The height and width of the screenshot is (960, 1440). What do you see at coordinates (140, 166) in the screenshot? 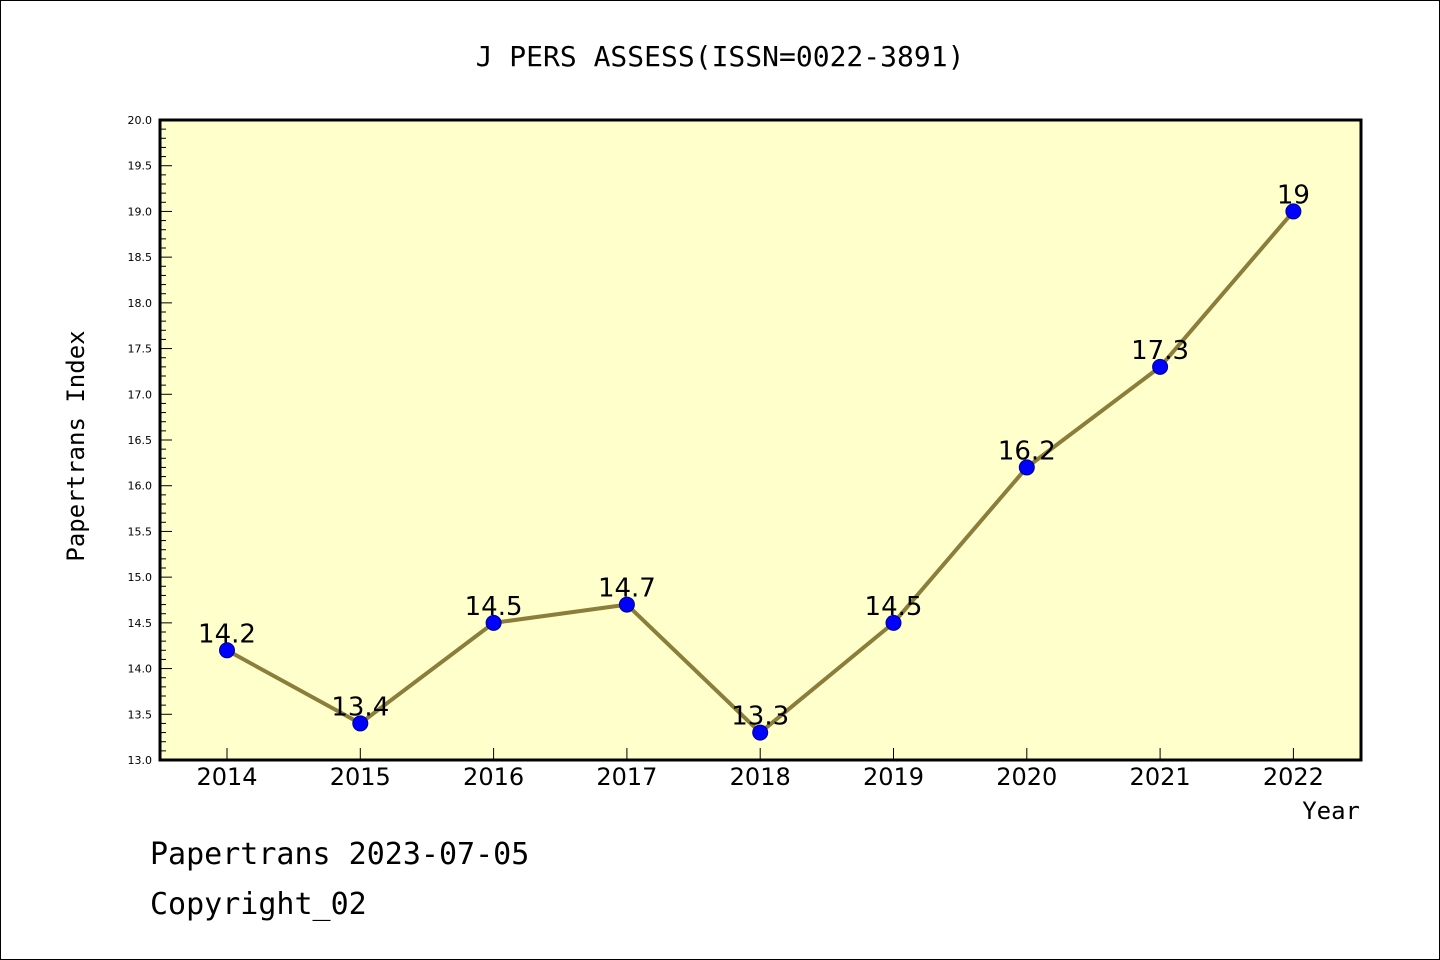
I see `y-tick-label: 19.5` at bounding box center [140, 166].